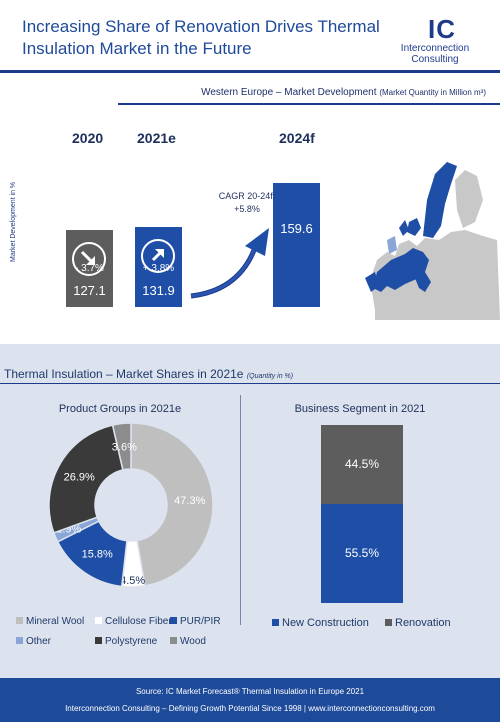  What do you see at coordinates (97, 554) in the screenshot?
I see `donut-label-pur-pir: 15.8%` at bounding box center [97, 554].